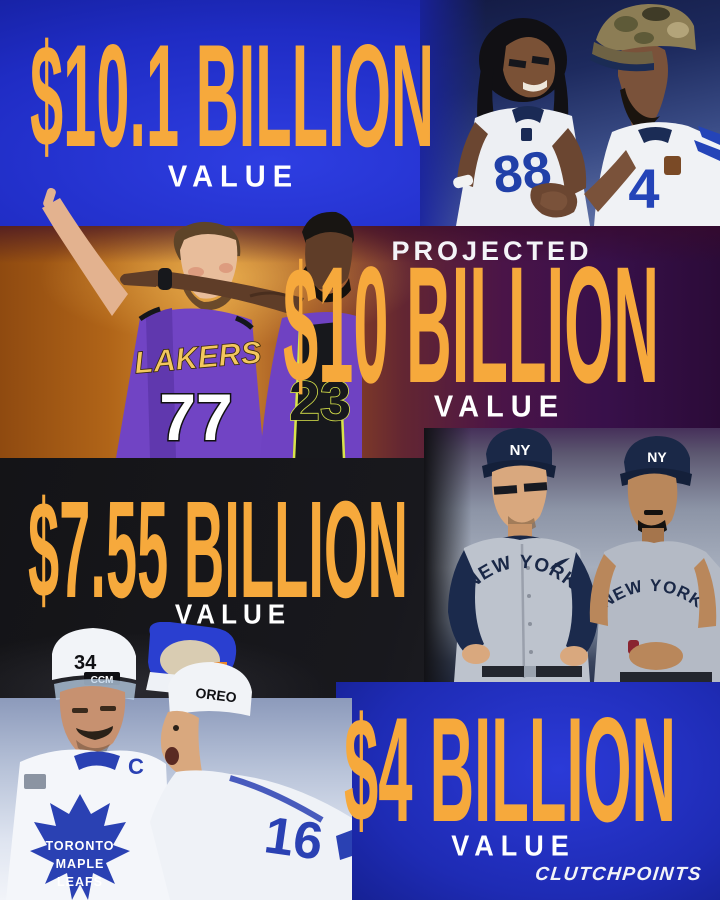 This screenshot has width=720, height=900. I want to click on yankees-players-illustration: NY NEW YORK, so click(584, 555).